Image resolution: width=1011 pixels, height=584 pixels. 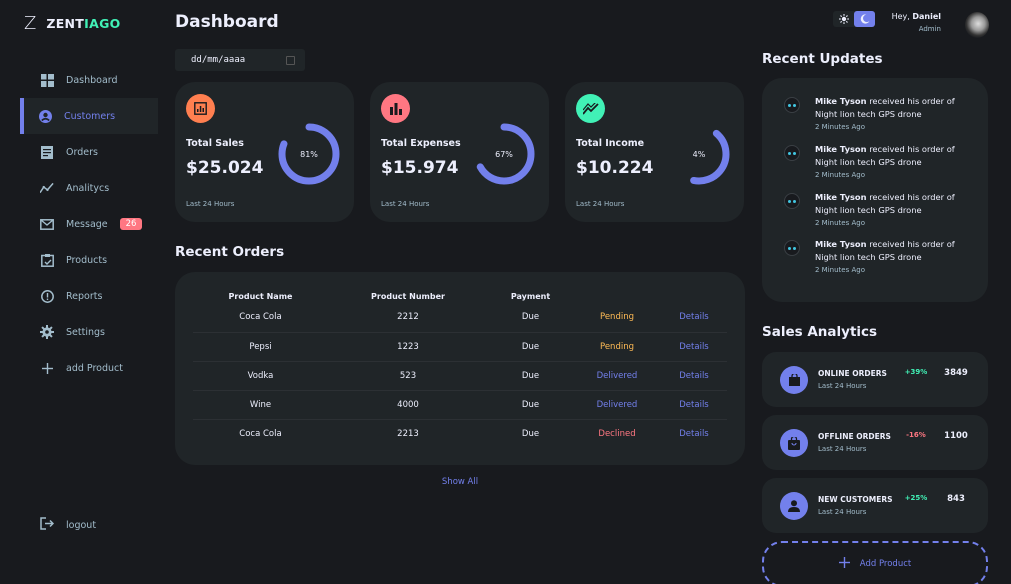 What do you see at coordinates (260, 405) in the screenshot?
I see `product-name: Wine` at bounding box center [260, 405].